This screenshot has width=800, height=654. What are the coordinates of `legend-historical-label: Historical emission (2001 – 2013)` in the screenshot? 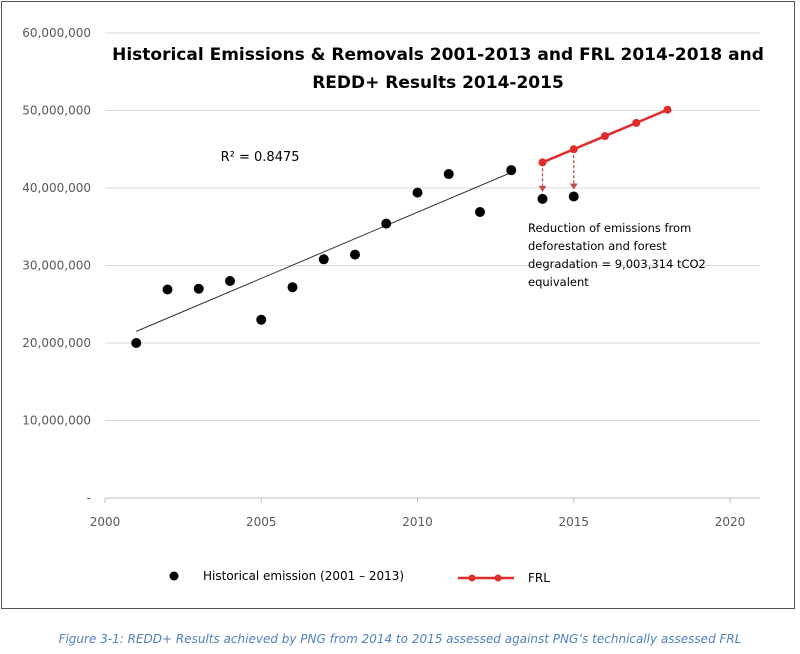 It's located at (303, 576).